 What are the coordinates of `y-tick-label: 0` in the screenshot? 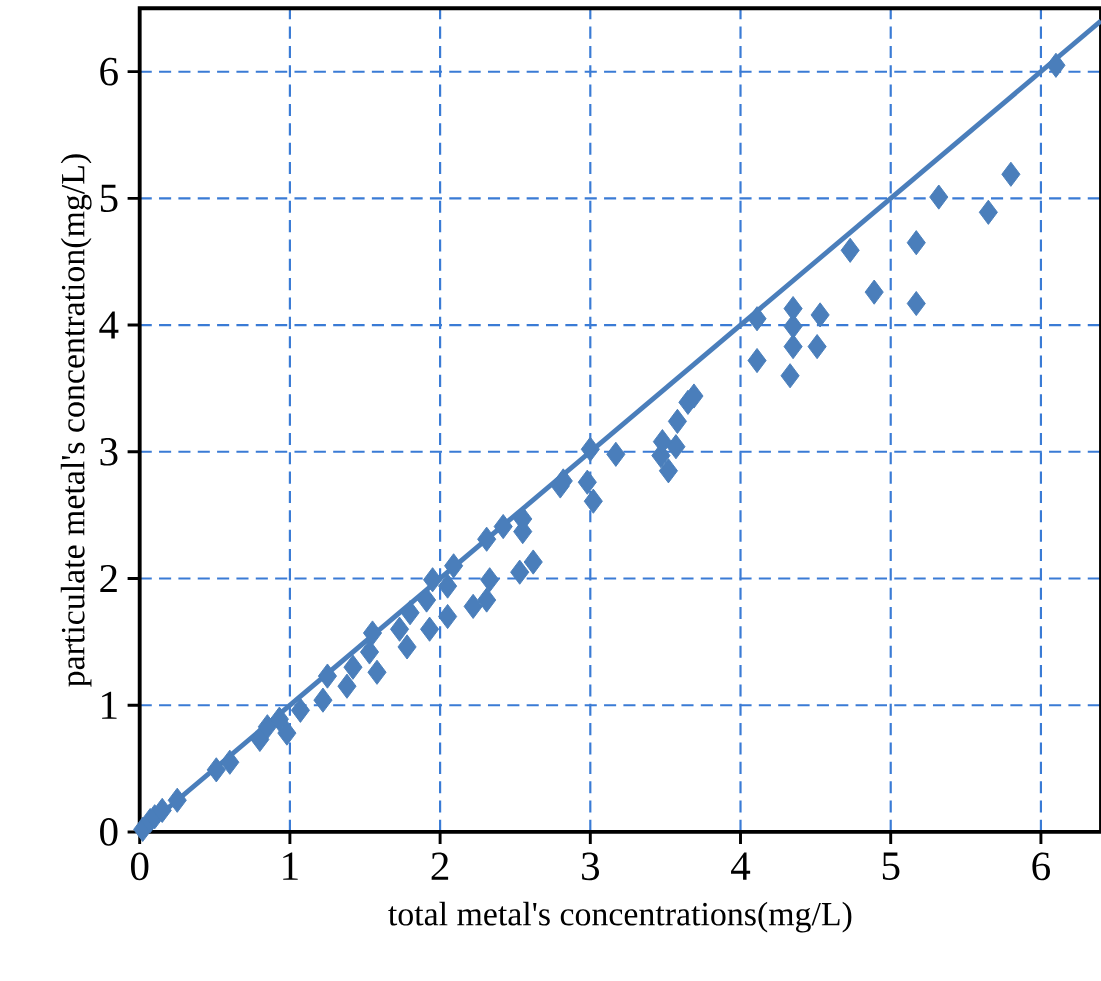 It's located at (109, 831).